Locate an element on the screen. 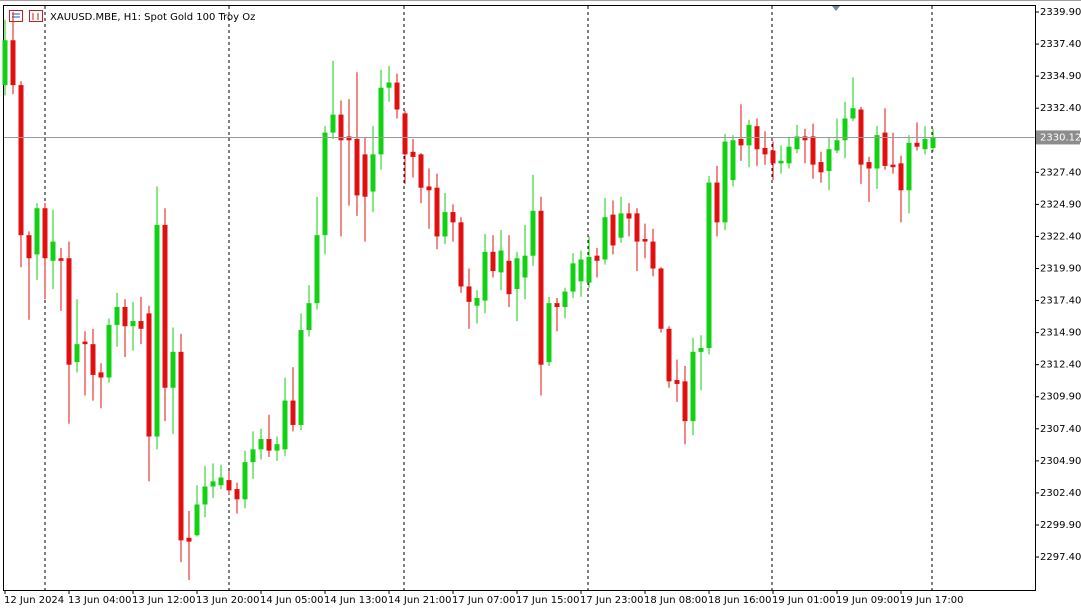 The image size is (1081, 609). y-tick-label: 2312.40 is located at coordinates (1060, 365).